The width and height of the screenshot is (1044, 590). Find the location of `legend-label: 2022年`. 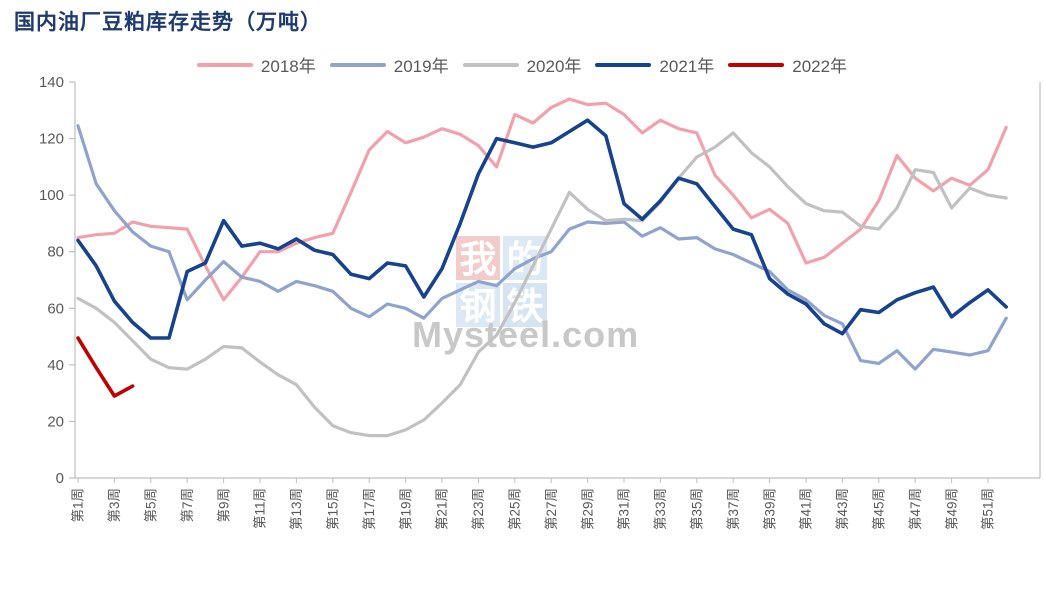

legend-label: 2022年 is located at coordinates (820, 66).